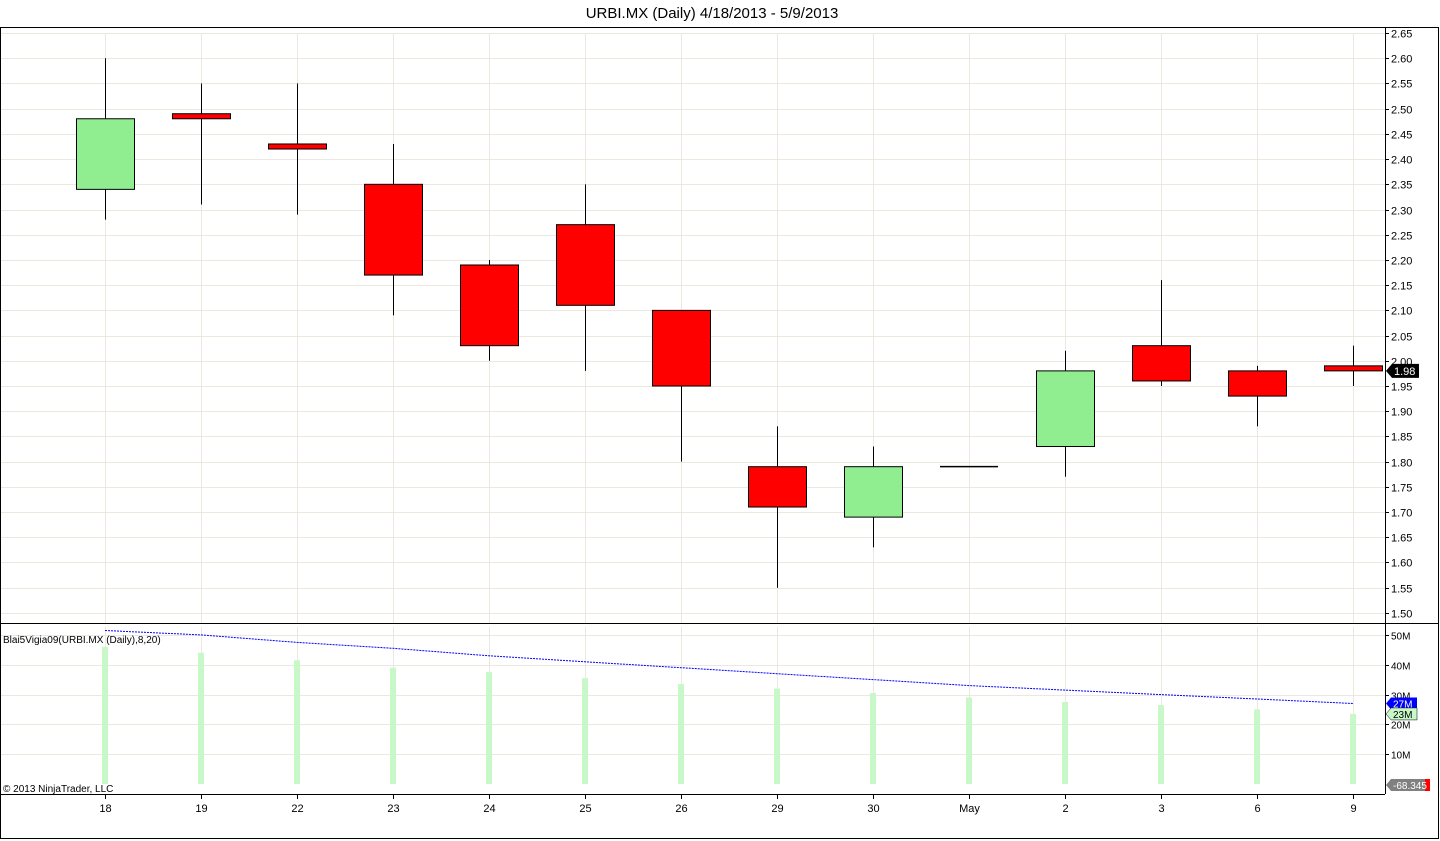  I want to click on x-tick-label: 23, so click(393, 809).